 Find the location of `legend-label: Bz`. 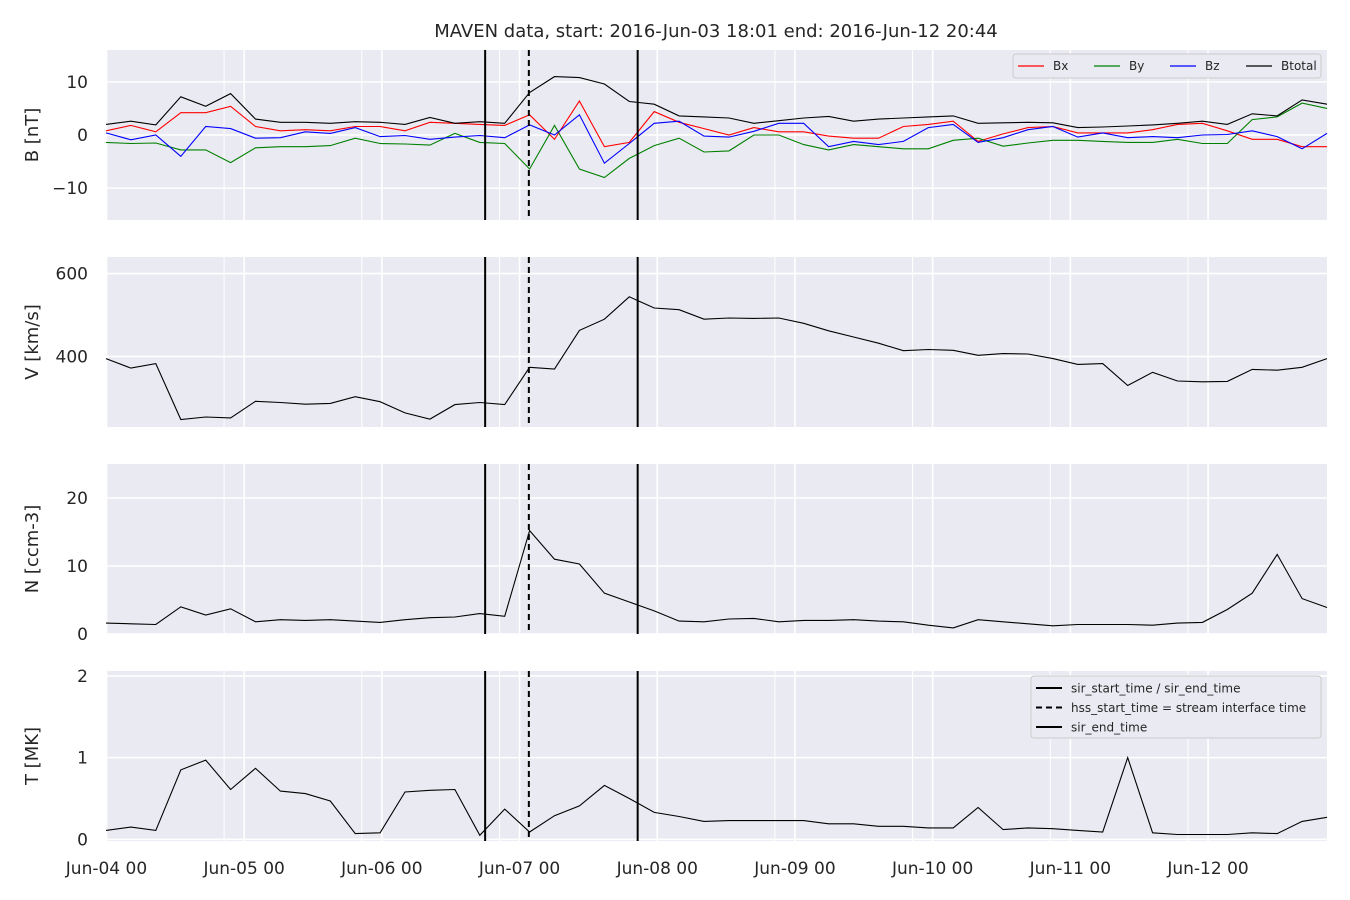

legend-label: Bz is located at coordinates (1212, 66).